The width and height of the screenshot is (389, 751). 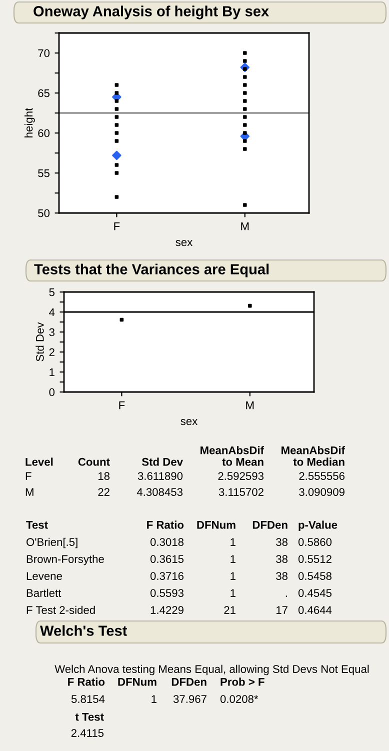 What do you see at coordinates (29, 123) in the screenshot?
I see `y-axis-title: height` at bounding box center [29, 123].